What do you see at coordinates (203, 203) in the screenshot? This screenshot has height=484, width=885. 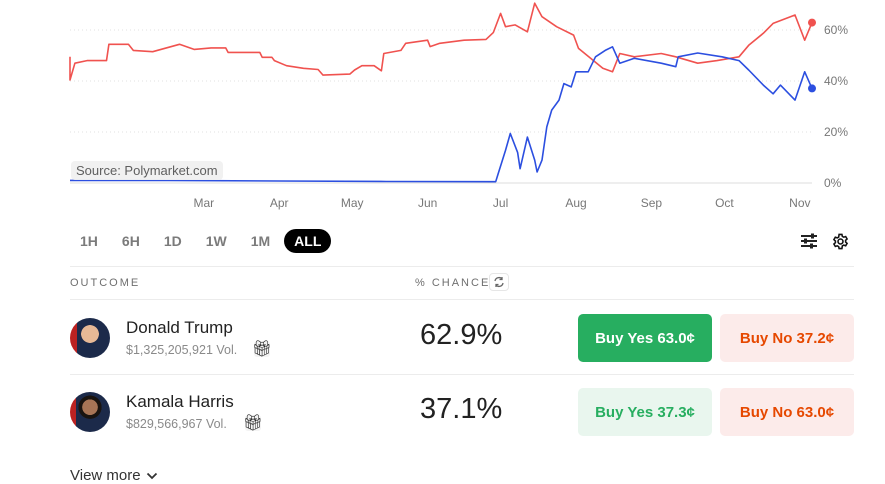 I see `x-tick-label: Mar` at bounding box center [203, 203].